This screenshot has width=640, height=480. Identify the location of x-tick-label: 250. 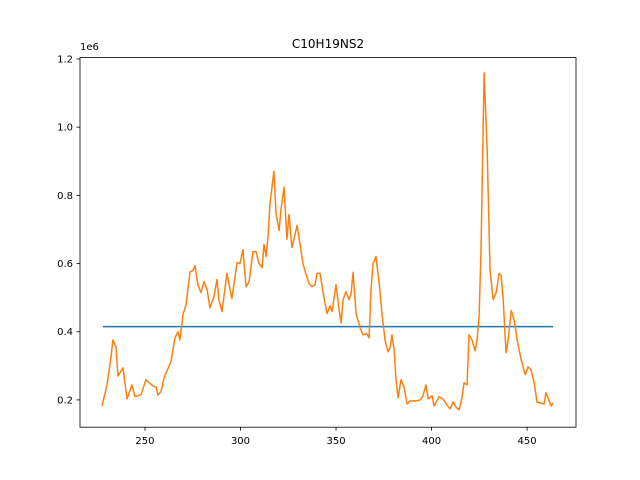
(144, 441).